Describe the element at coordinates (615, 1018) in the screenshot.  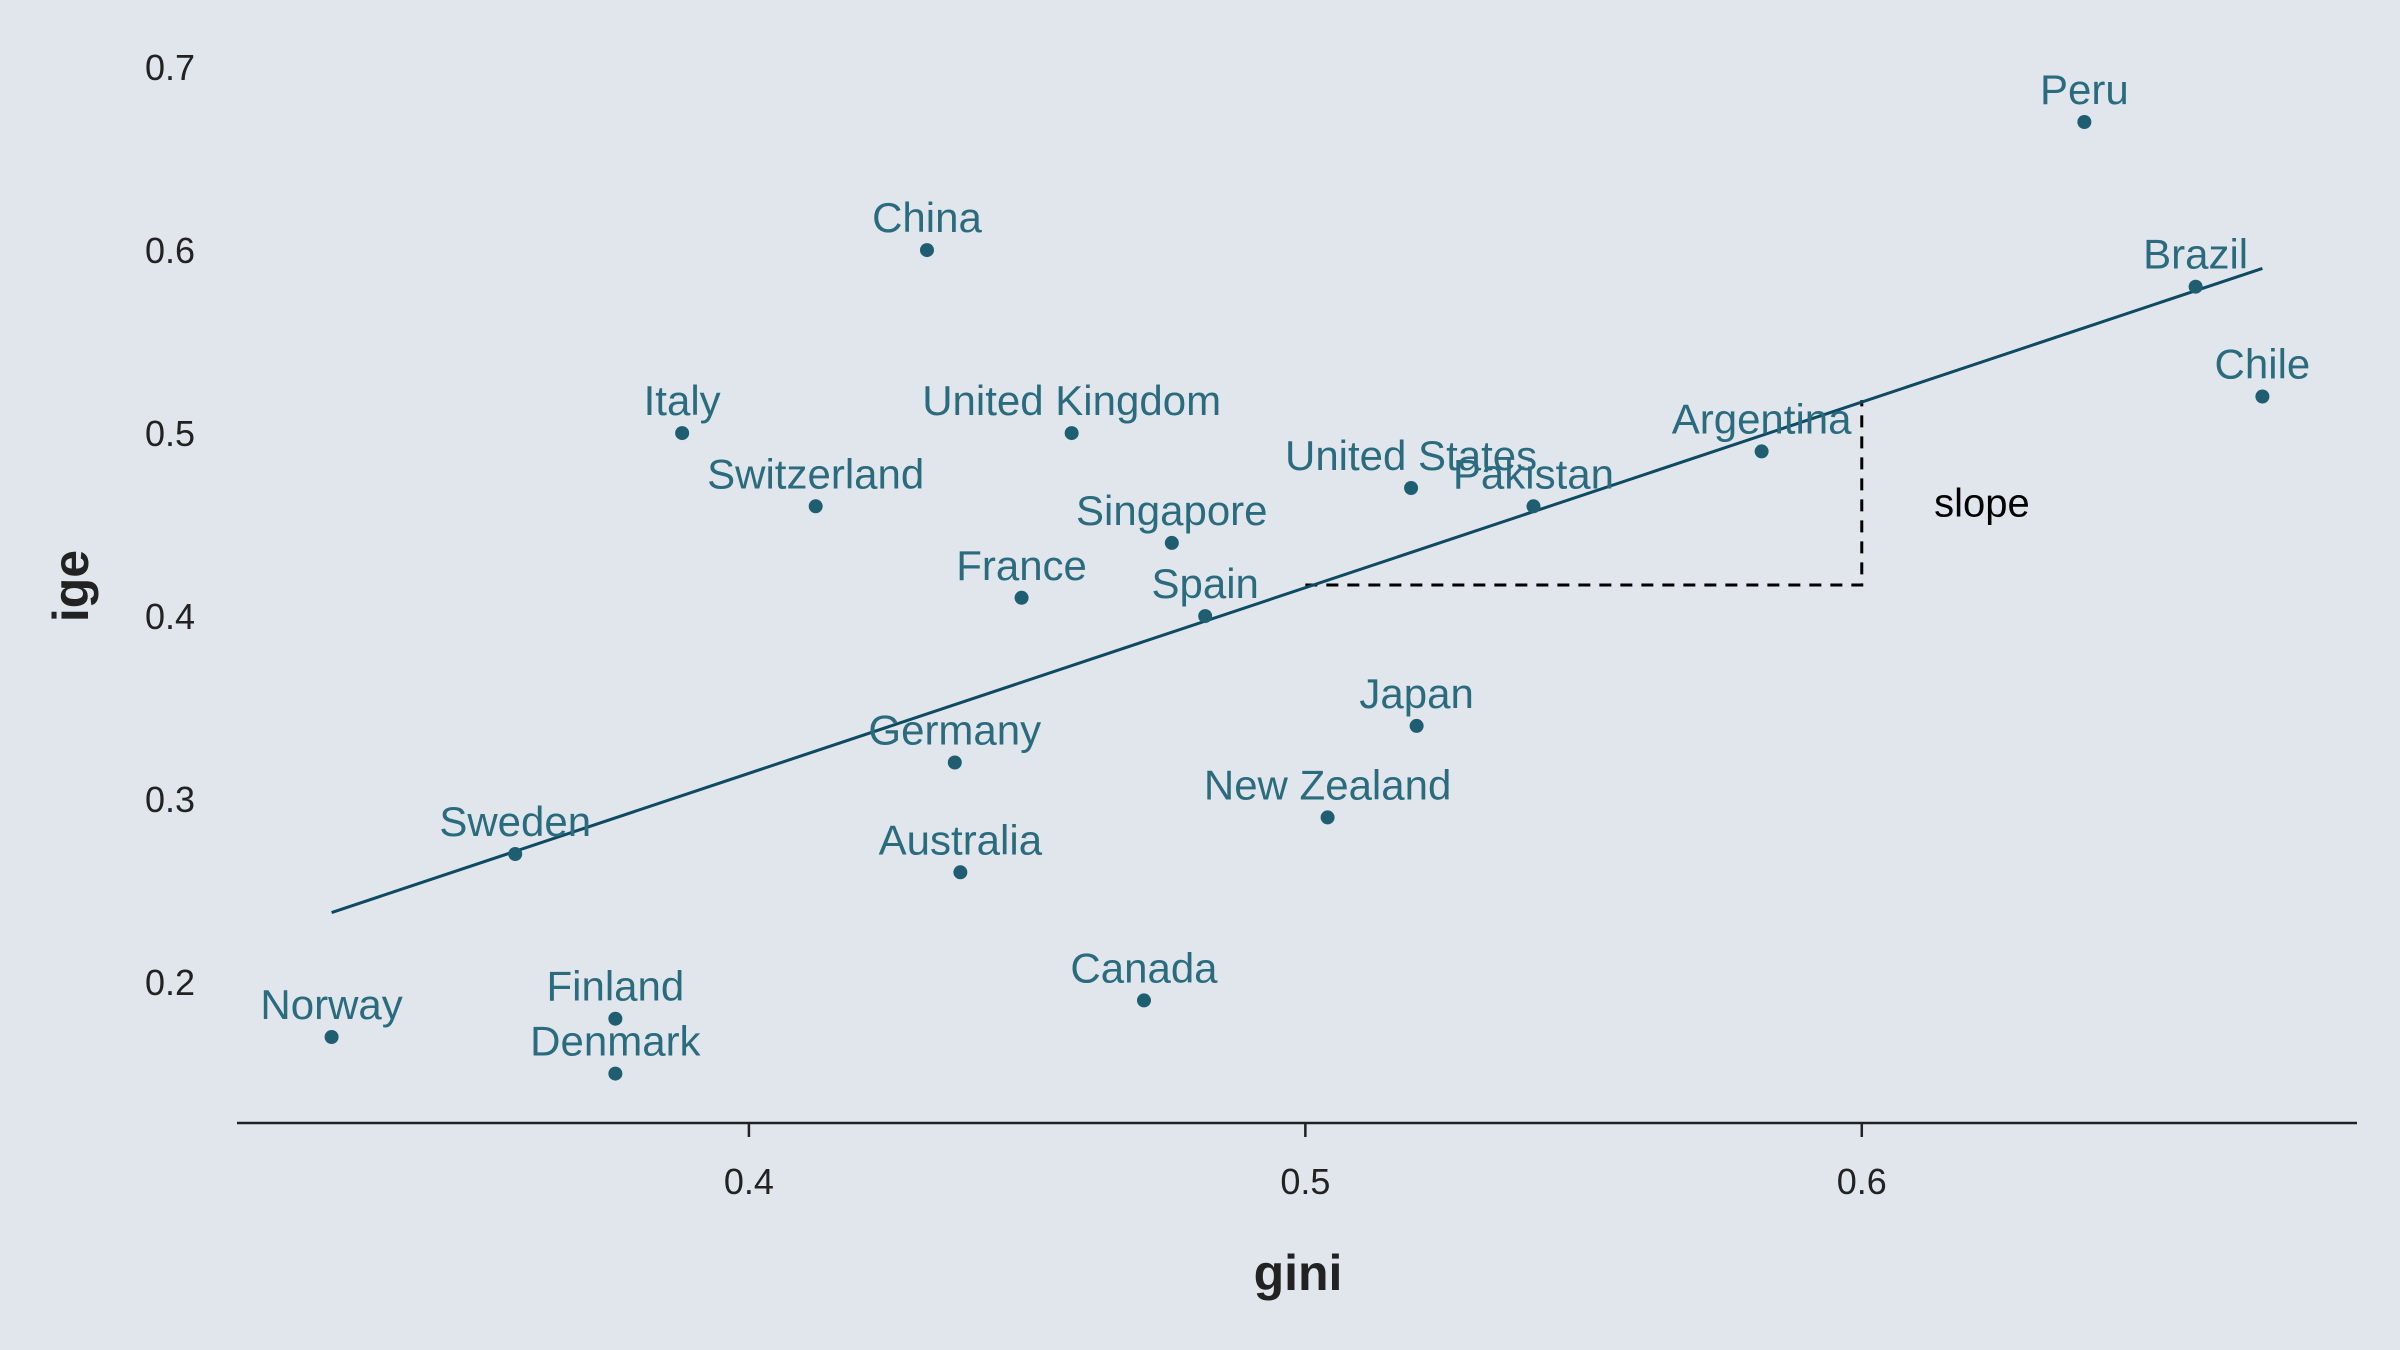
I see `point-finland` at that location.